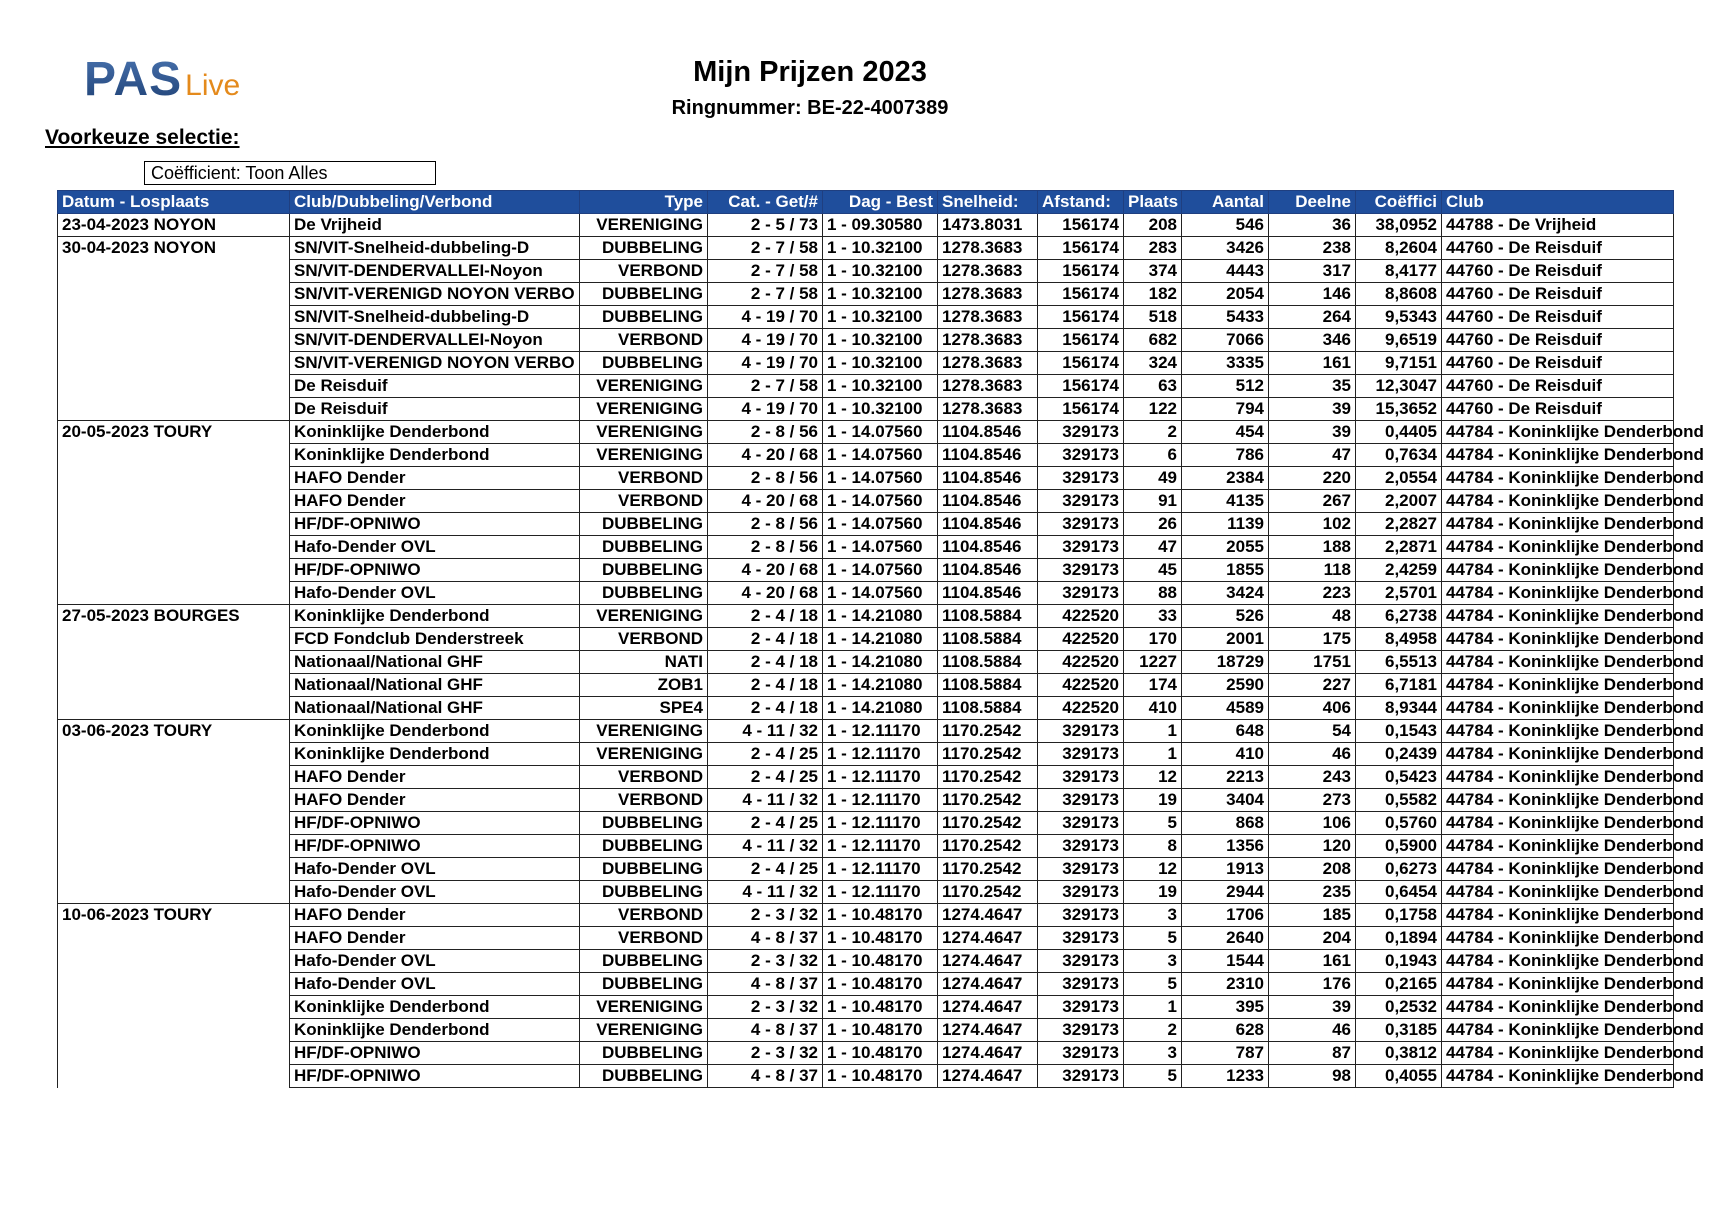  I want to click on cell-club-dubbeling-verbond: De Vrijheid, so click(434, 225).